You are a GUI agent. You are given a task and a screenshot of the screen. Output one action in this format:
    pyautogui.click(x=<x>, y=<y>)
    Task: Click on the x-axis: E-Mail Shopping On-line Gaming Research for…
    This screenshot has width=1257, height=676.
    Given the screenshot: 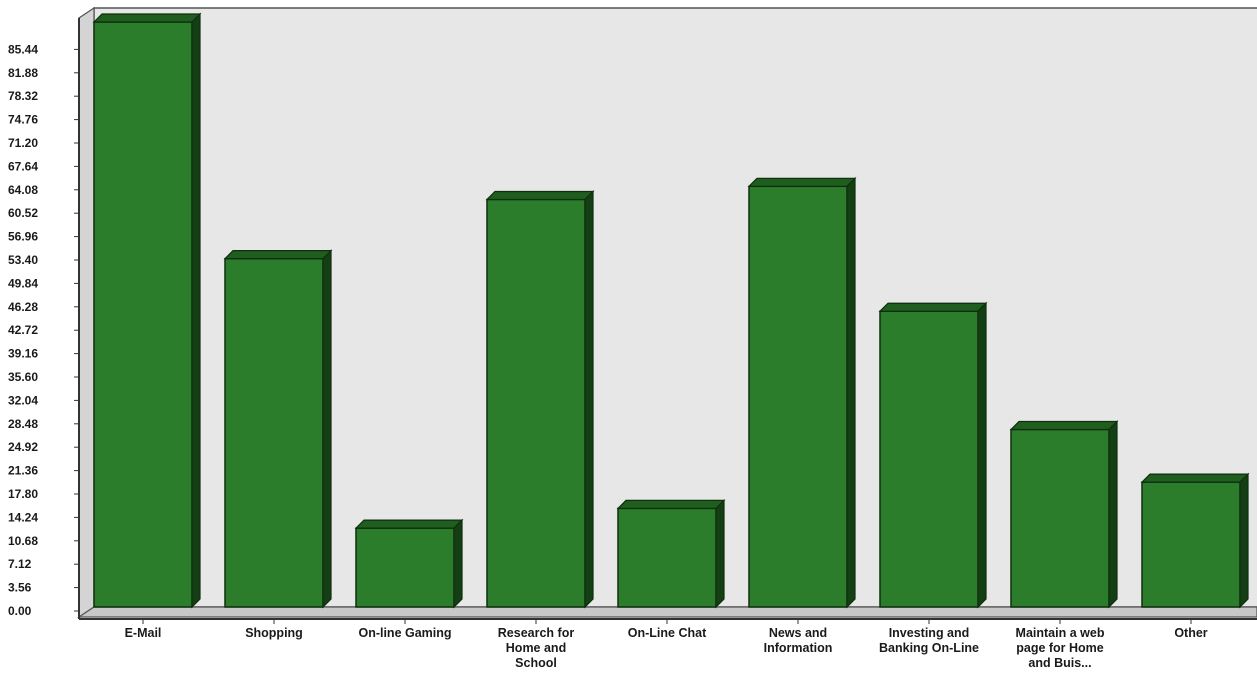 What is the action you would take?
    pyautogui.click(x=666, y=644)
    